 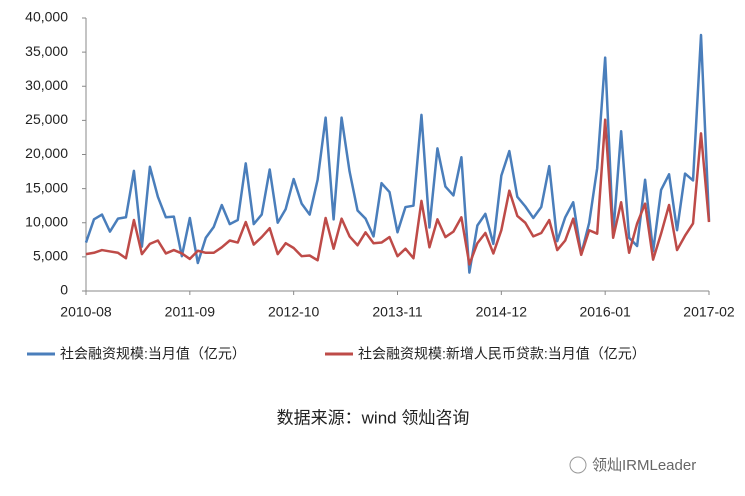 I want to click on y-tick-label: 20,000, so click(x=46, y=153).